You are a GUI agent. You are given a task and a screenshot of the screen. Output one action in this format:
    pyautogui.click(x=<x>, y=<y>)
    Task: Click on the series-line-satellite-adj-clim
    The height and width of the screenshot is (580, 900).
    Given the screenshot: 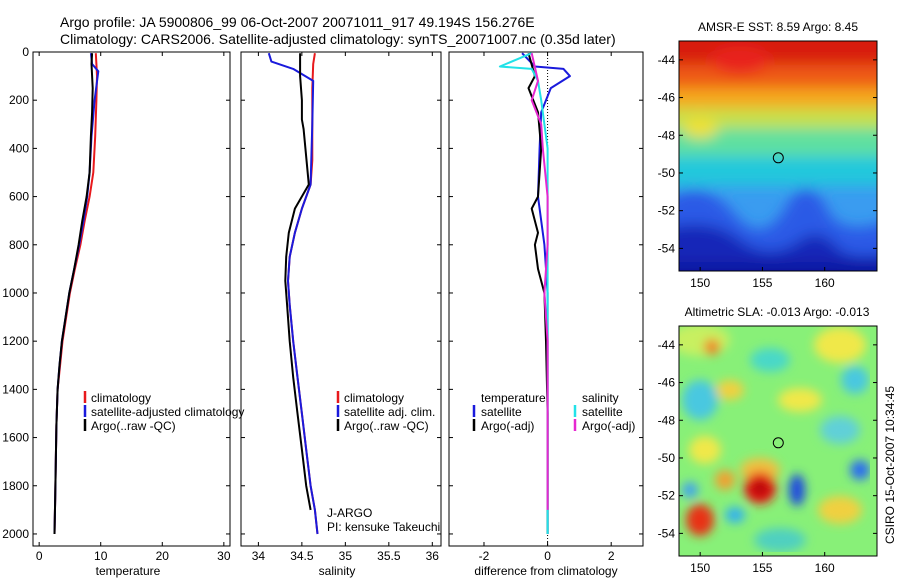 What is the action you would take?
    pyautogui.click(x=293, y=293)
    